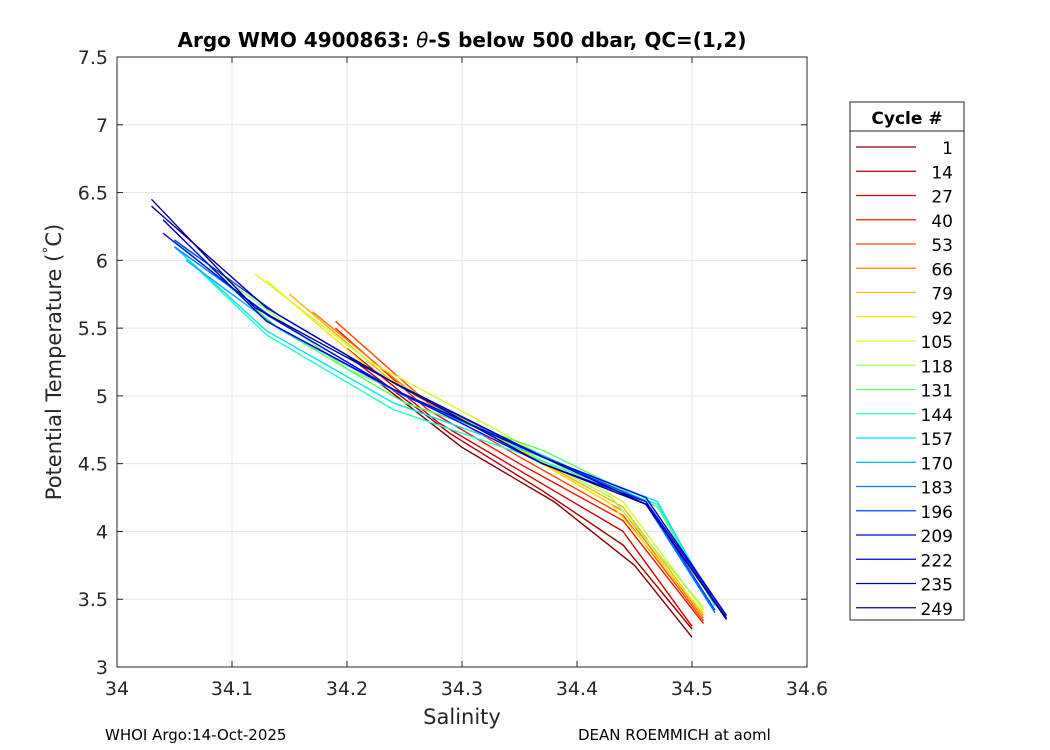 This screenshot has width=1050, height=750. Describe the element at coordinates (297, 40) in the screenshot. I see `chart-title-part-1: Argo WMO 4900863:` at that location.